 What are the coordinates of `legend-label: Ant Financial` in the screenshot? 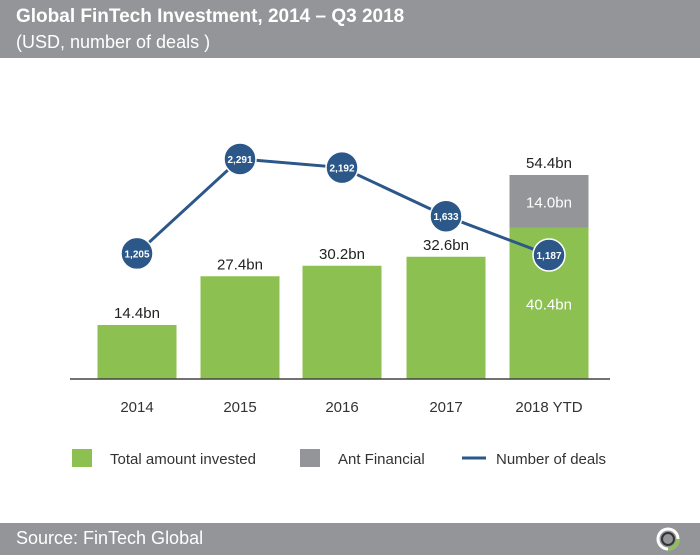 It's located at (381, 459).